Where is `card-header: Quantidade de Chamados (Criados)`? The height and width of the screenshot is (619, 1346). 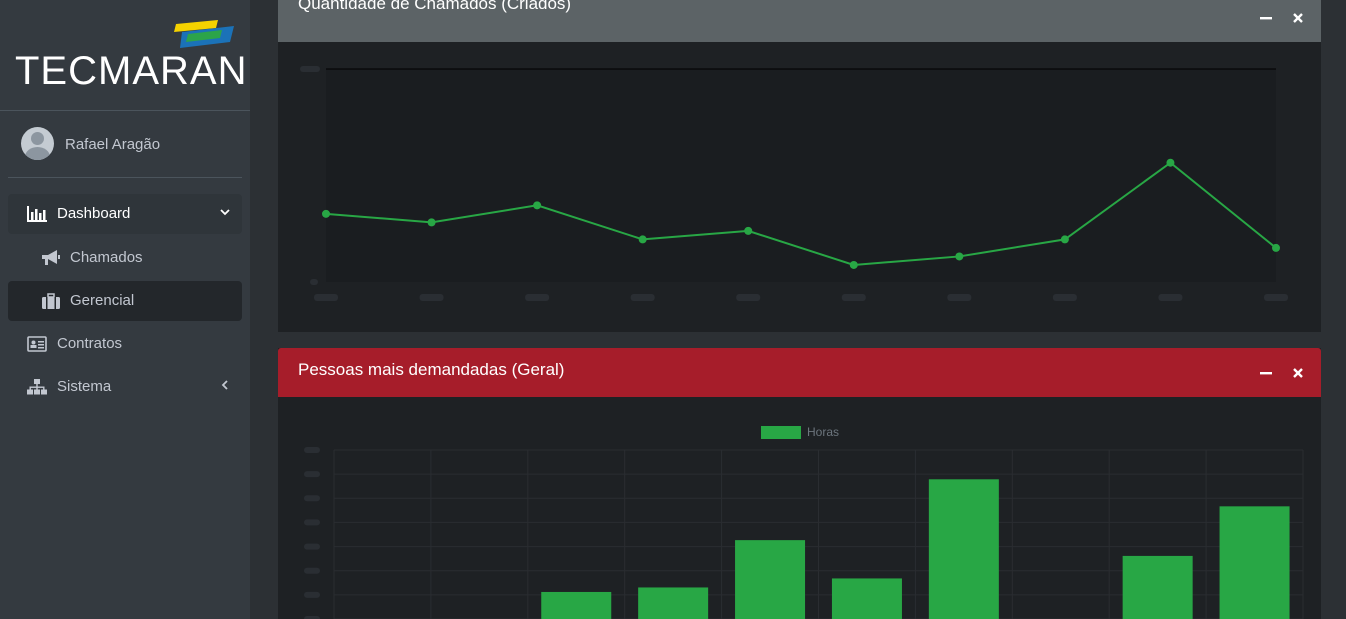
card-header: Quantidade de Chamados (Criados) is located at coordinates (799, 21).